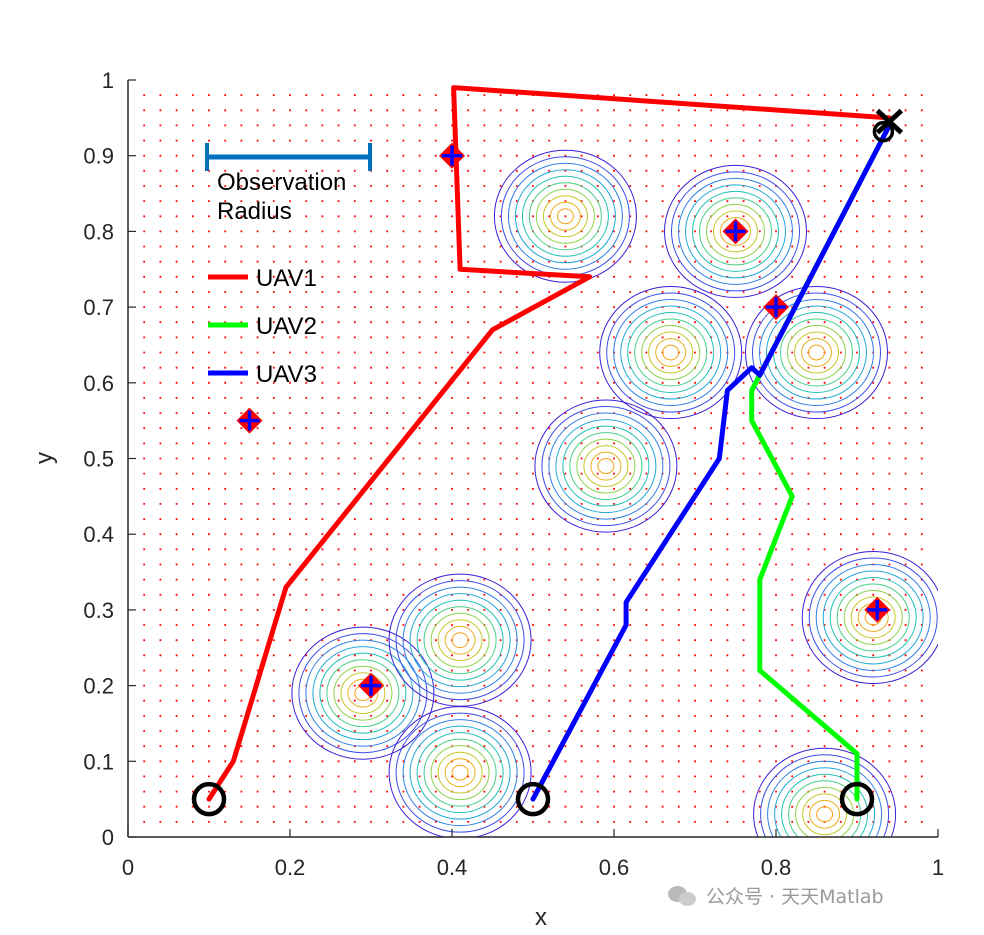  I want to click on legend-label-uav2: UAV2, so click(286, 326).